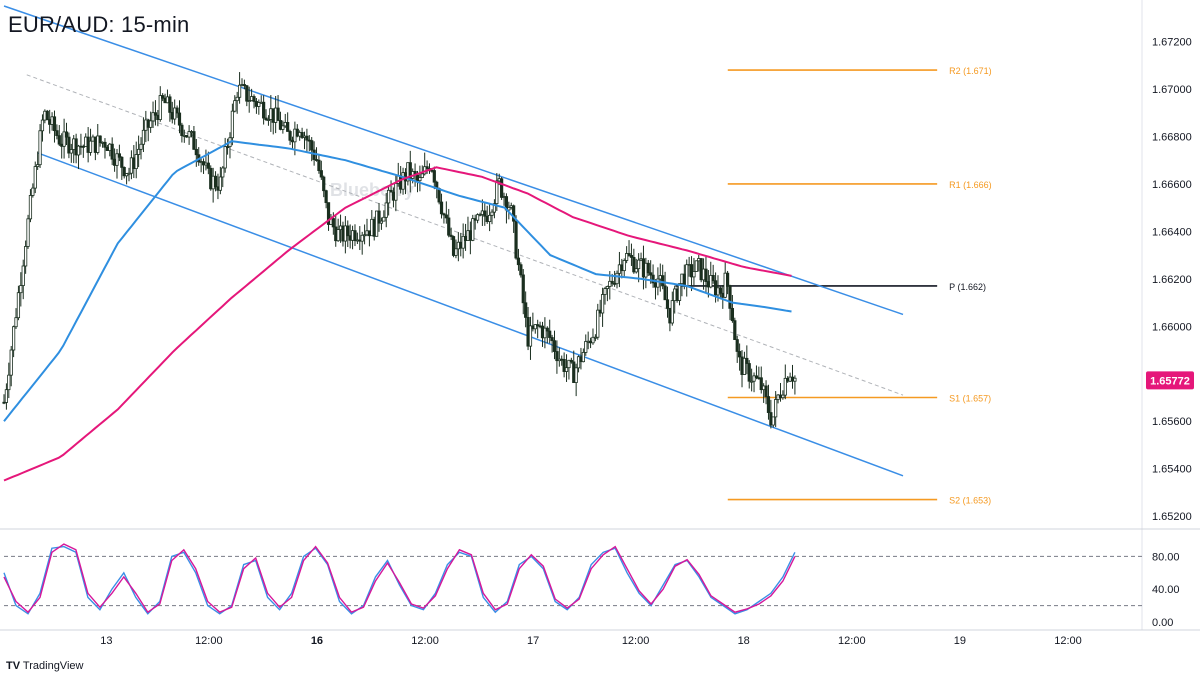  Describe the element at coordinates (1172, 327) in the screenshot. I see `price-tick-label: 1.66000` at that location.